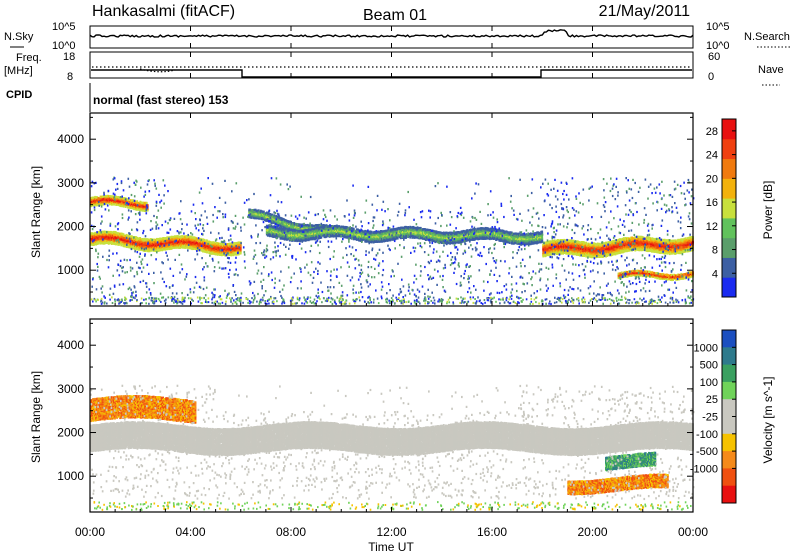 The height and width of the screenshot is (554, 800). I want to click on freq-tick-bottom: 8, so click(70, 77).